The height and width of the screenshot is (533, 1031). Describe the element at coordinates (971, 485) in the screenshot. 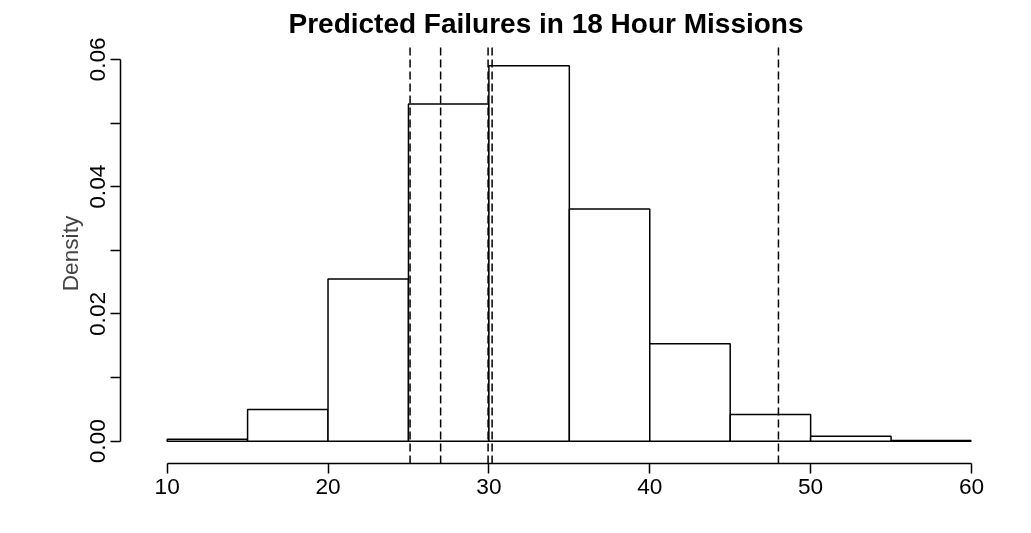

I see `x-tick-label: 60` at that location.